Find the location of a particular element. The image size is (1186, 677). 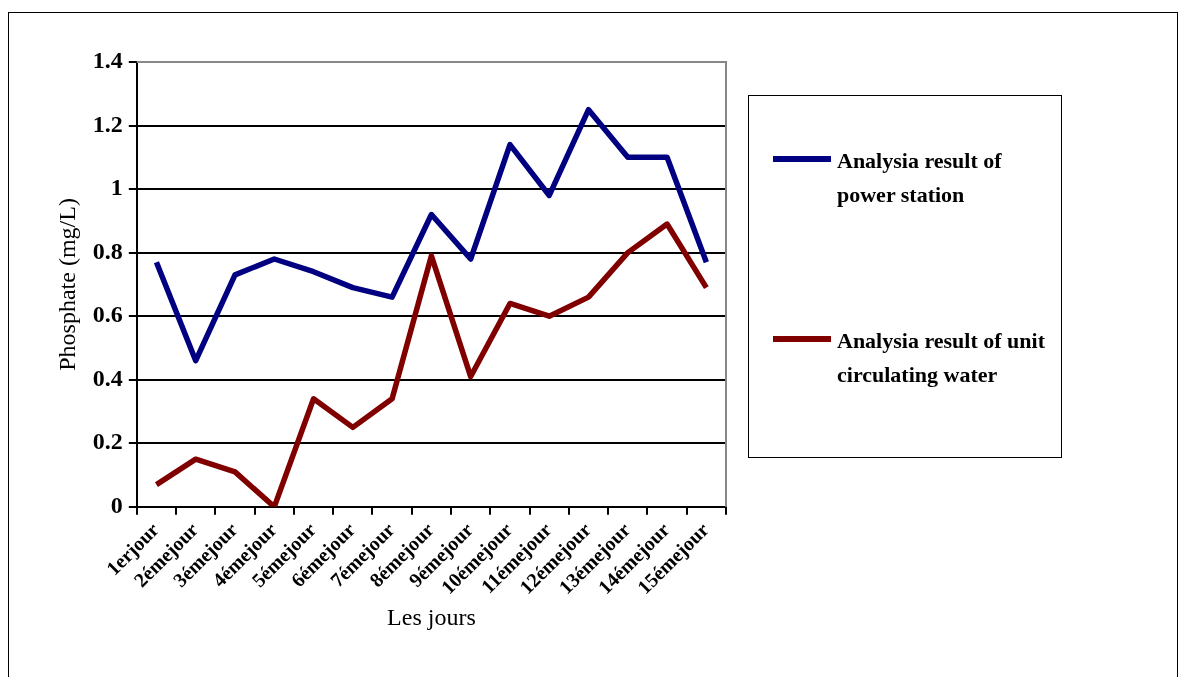

legend-label: Analysia result of power station is located at coordinates (920, 178).